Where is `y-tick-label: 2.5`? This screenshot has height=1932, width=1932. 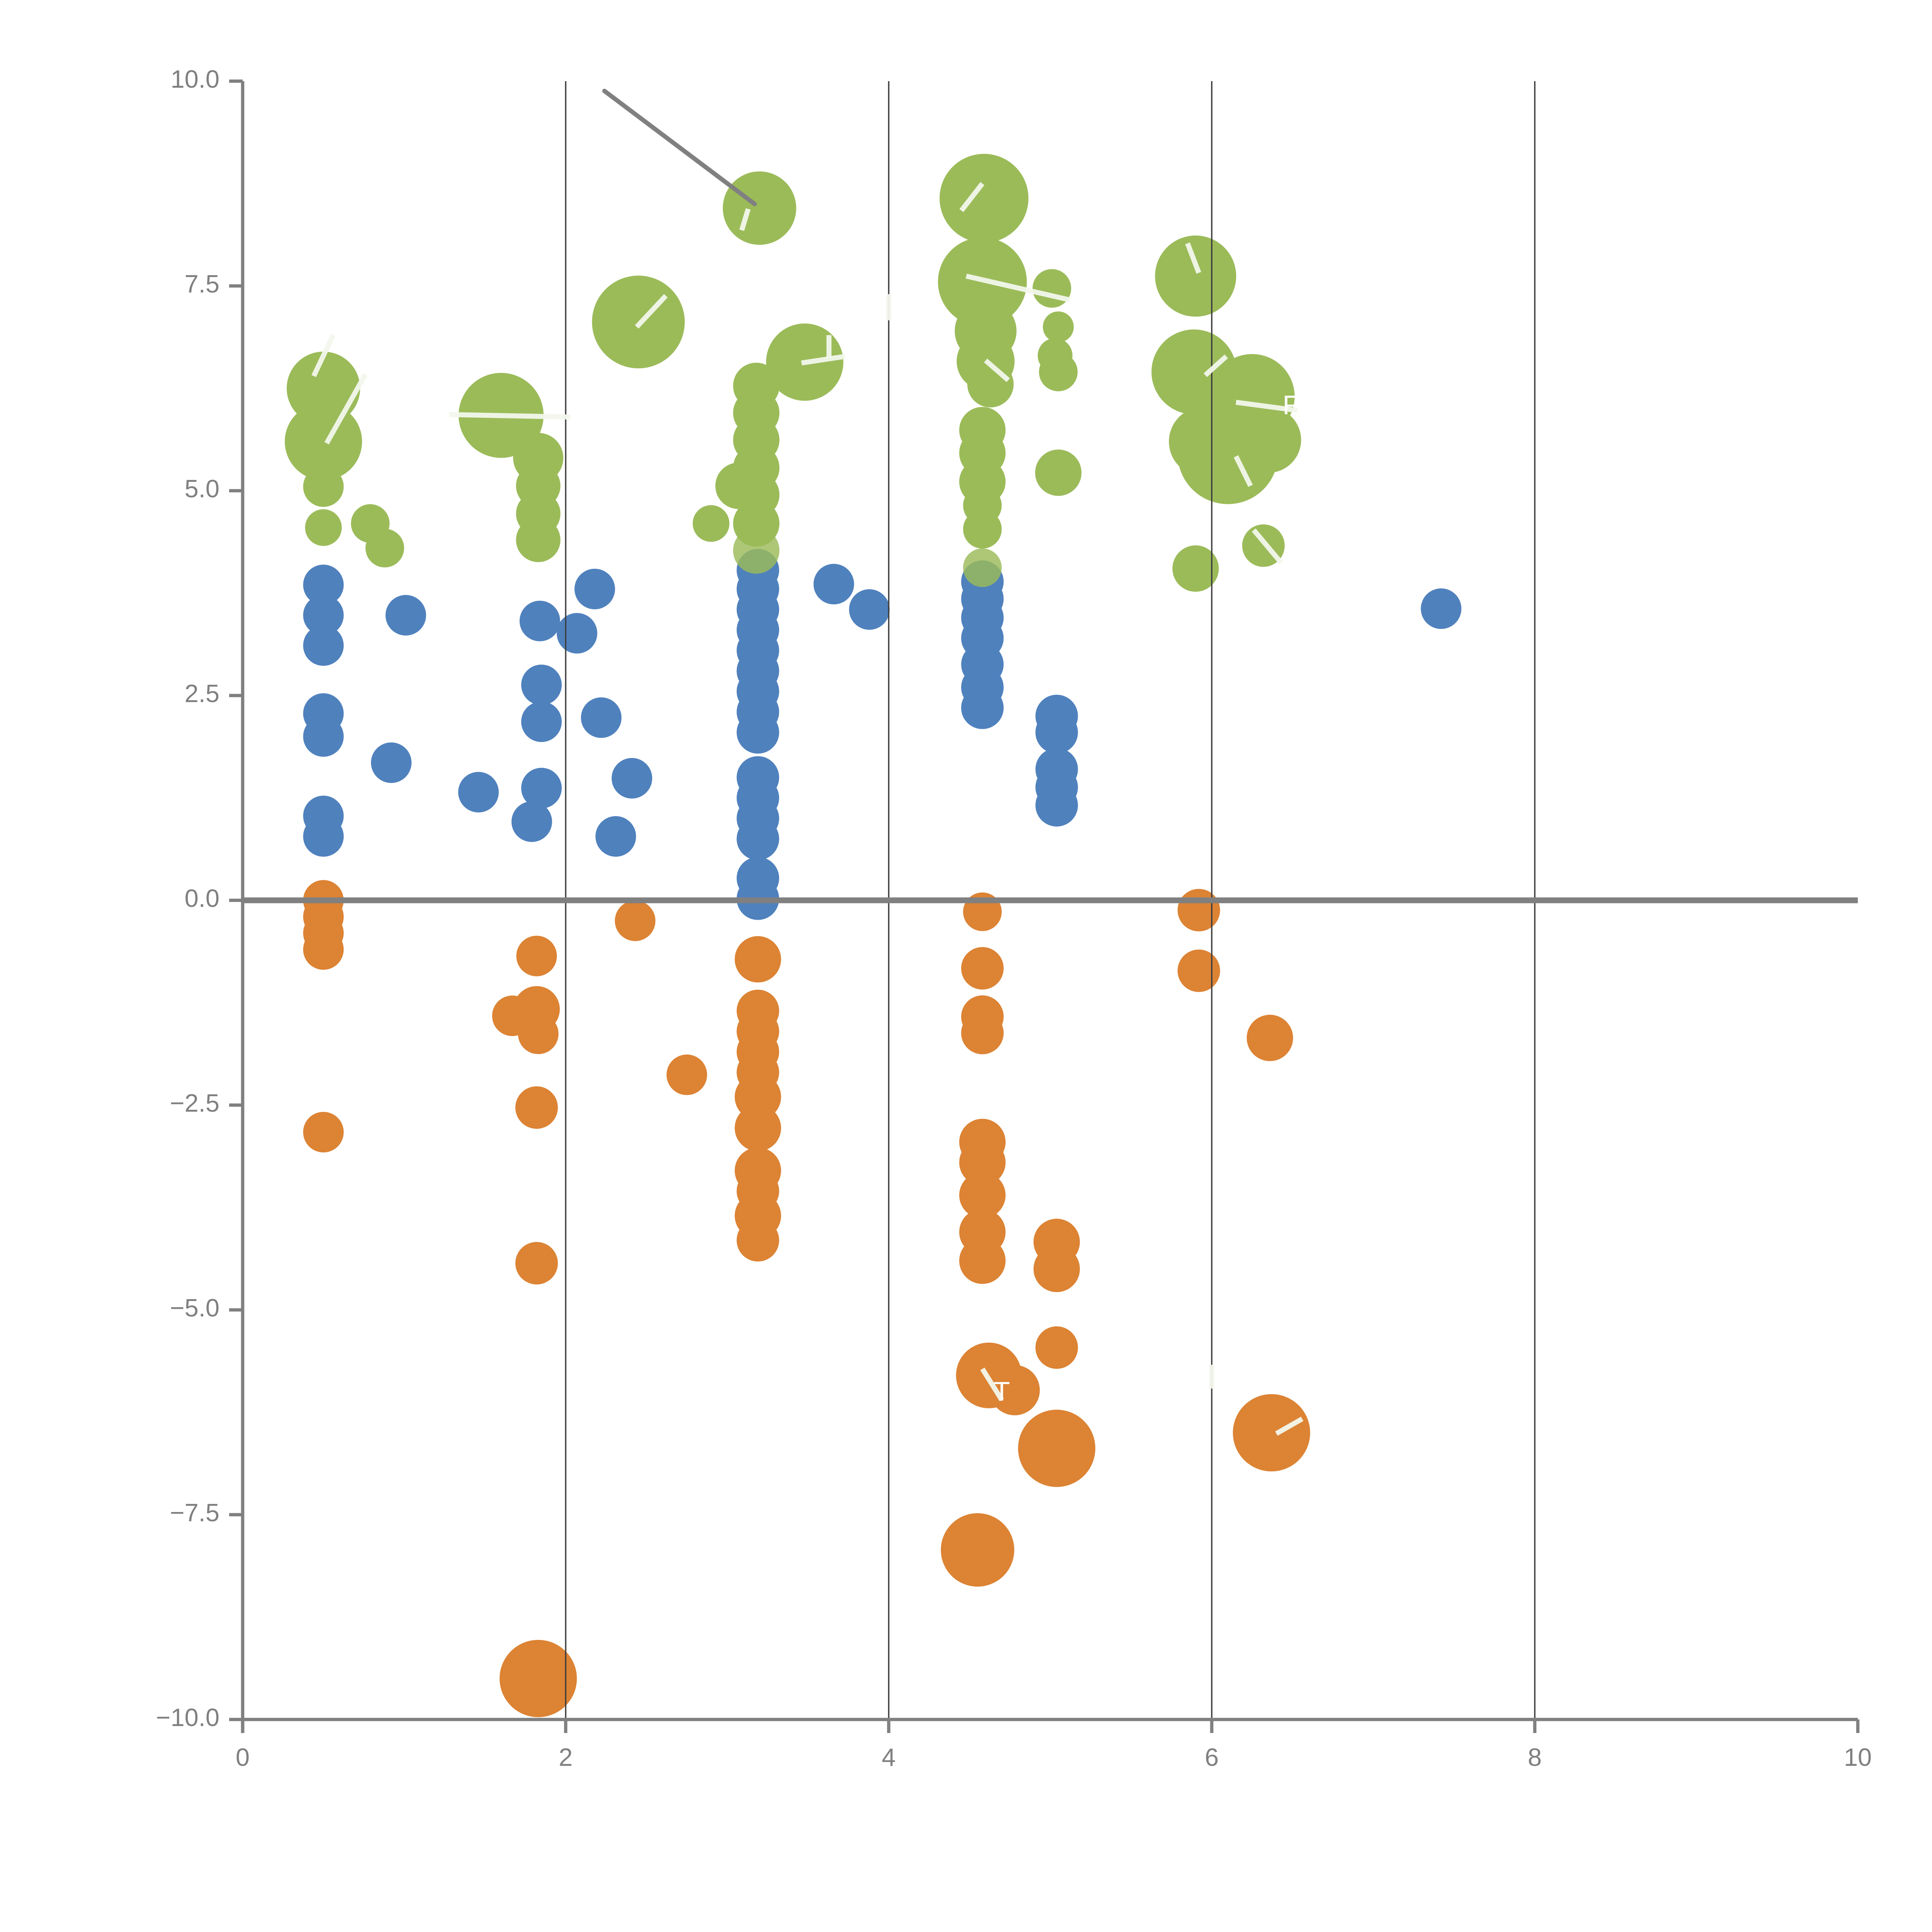 y-tick-label: 2.5 is located at coordinates (202, 693).